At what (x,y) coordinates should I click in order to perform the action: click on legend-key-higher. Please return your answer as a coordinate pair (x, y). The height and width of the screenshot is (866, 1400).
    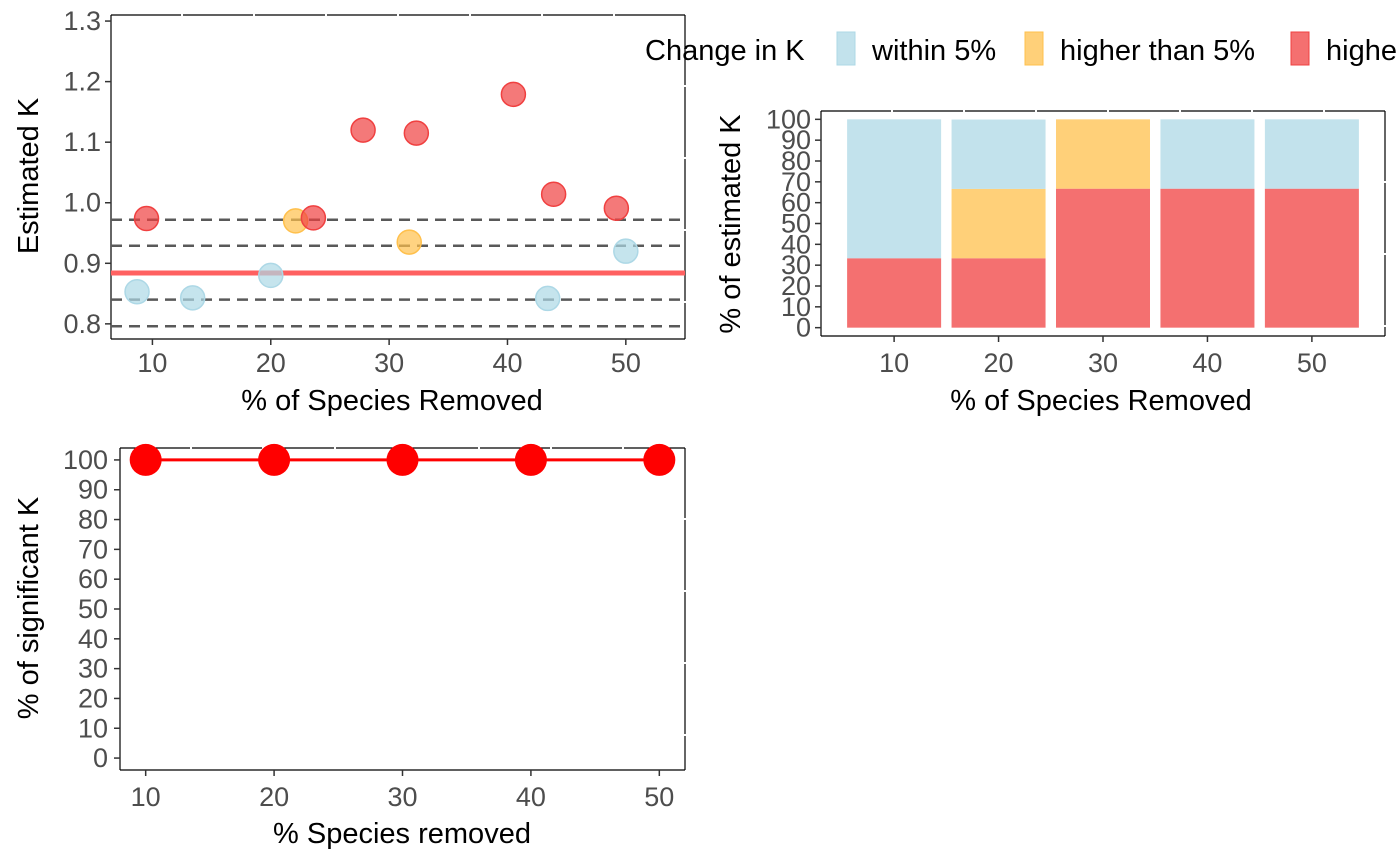
    Looking at the image, I should click on (1034, 48).